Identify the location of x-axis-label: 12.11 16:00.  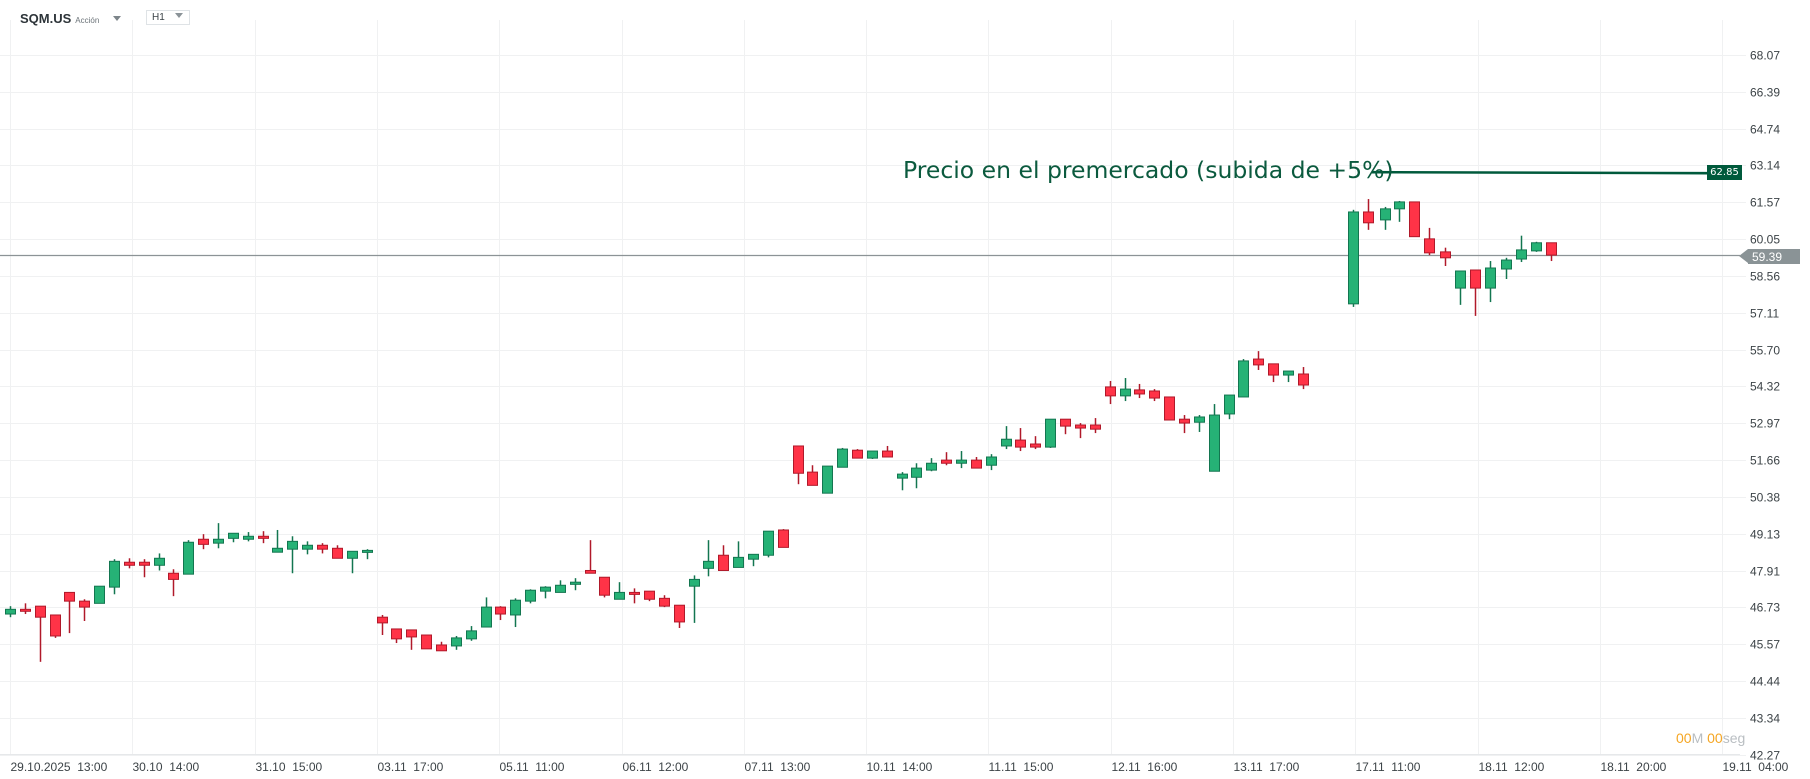
(1145, 767).